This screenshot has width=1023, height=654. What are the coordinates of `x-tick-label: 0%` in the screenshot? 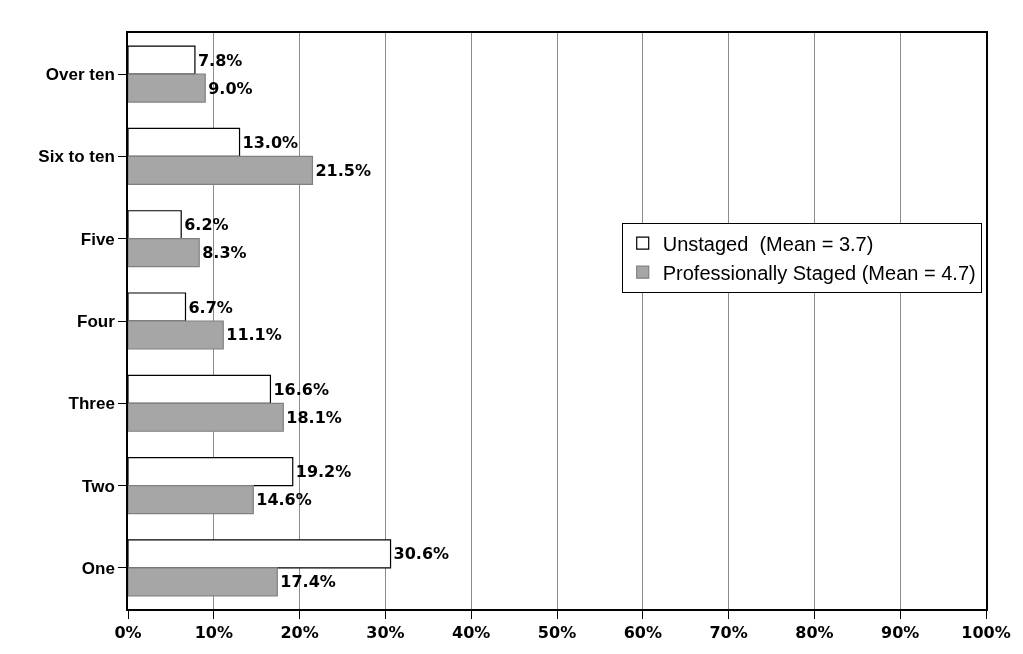 It's located at (128, 632).